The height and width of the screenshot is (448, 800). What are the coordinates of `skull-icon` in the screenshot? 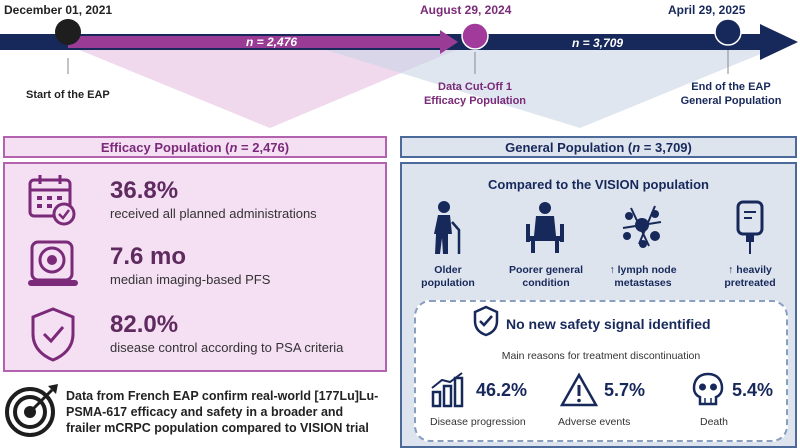 It's located at (708, 389).